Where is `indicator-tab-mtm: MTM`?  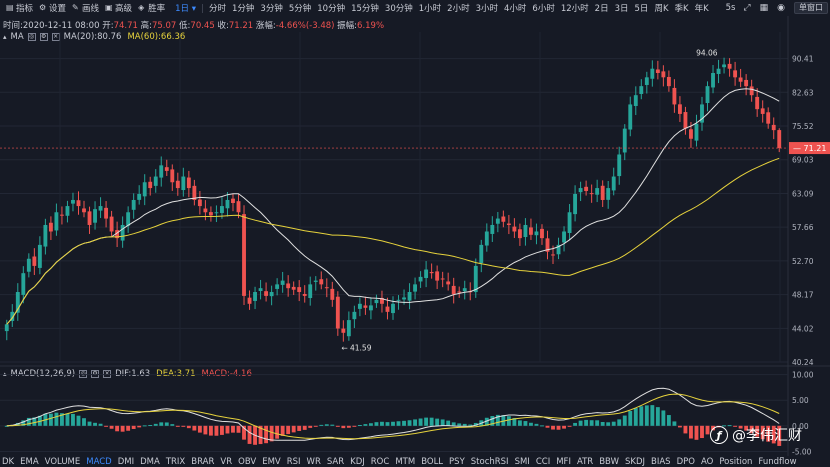
indicator-tab-mtm: MTM is located at coordinates (405, 461).